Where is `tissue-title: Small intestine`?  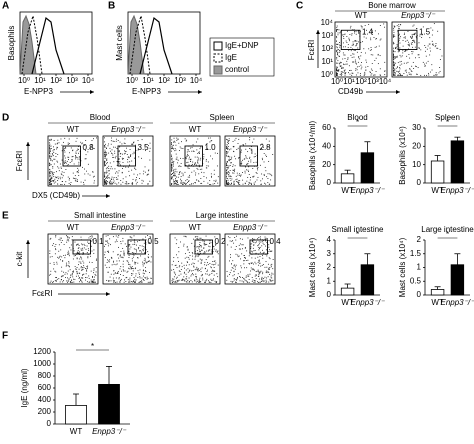
tissue-title: Small intestine is located at coordinates (100, 215).